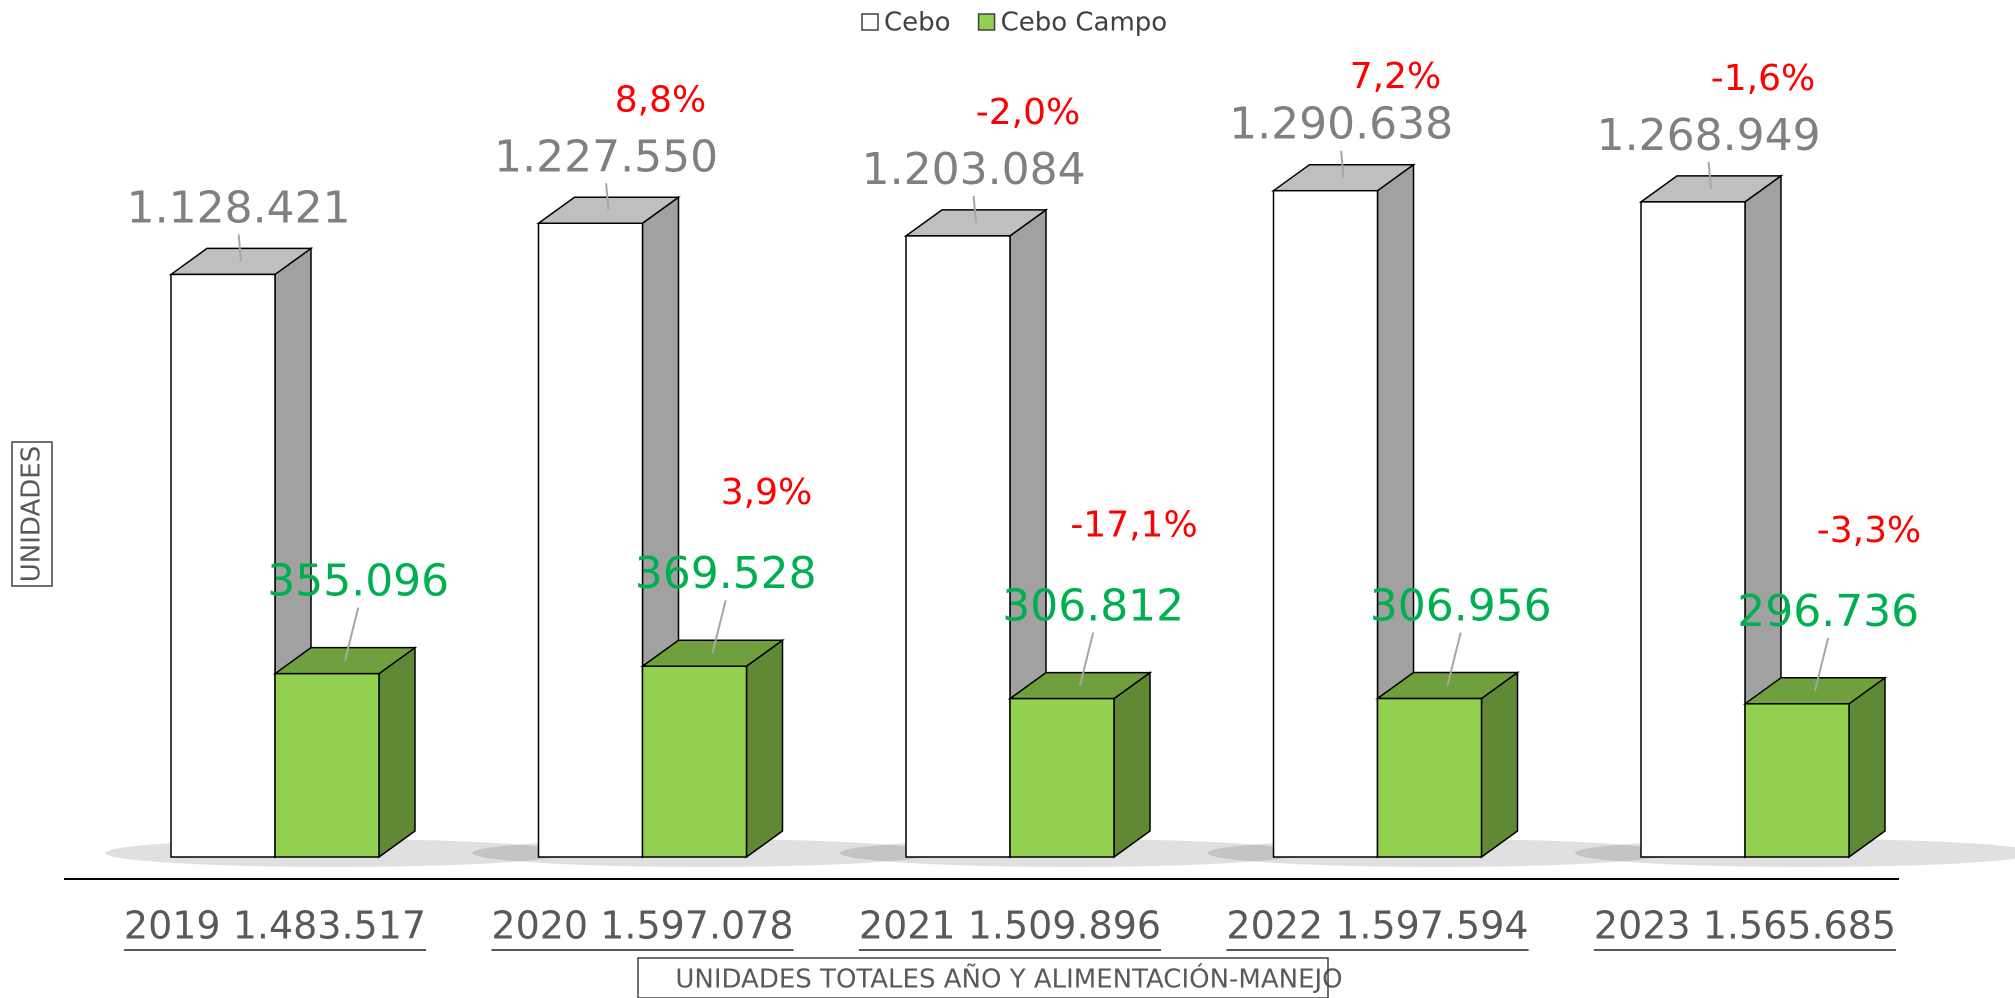 This screenshot has width=2015, height=998. What do you see at coordinates (917, 23) in the screenshot?
I see `legend-label: Cebo` at bounding box center [917, 23].